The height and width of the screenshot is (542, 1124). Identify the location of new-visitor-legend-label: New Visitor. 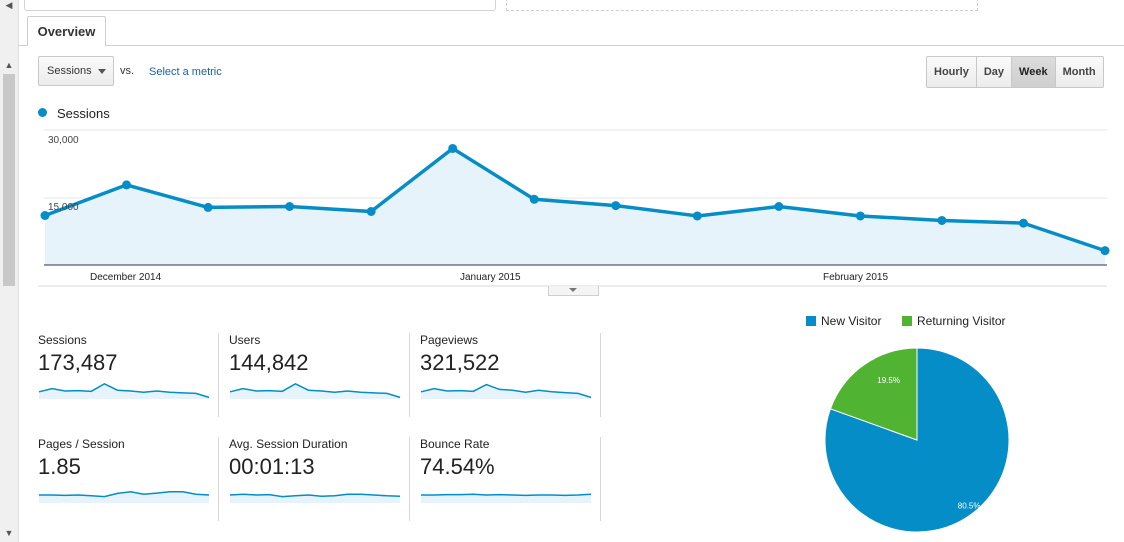
(851, 321).